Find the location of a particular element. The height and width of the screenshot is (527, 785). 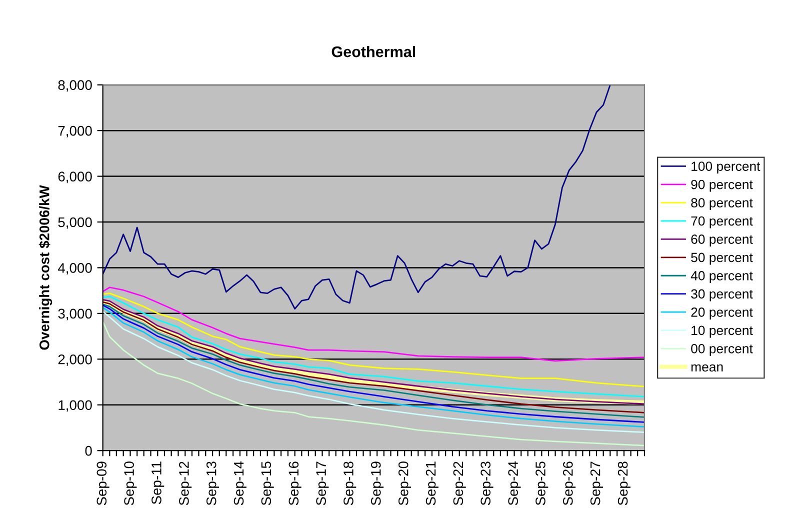

legend-label: 80 percent is located at coordinates (722, 204).